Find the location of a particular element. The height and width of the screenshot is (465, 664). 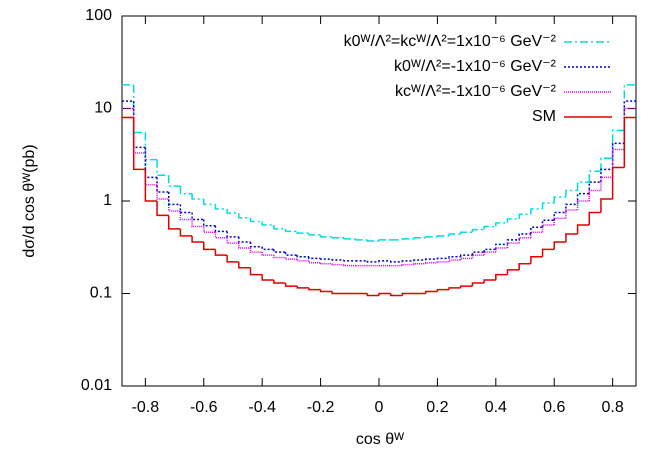

y-axis-label: dσ/d cos θᵂ(pb) is located at coordinates (29, 200).